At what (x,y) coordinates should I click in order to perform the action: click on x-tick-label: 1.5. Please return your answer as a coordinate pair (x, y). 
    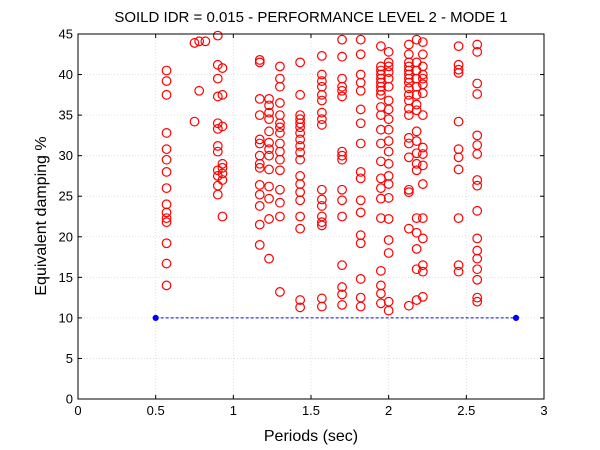
    Looking at the image, I should click on (311, 410).